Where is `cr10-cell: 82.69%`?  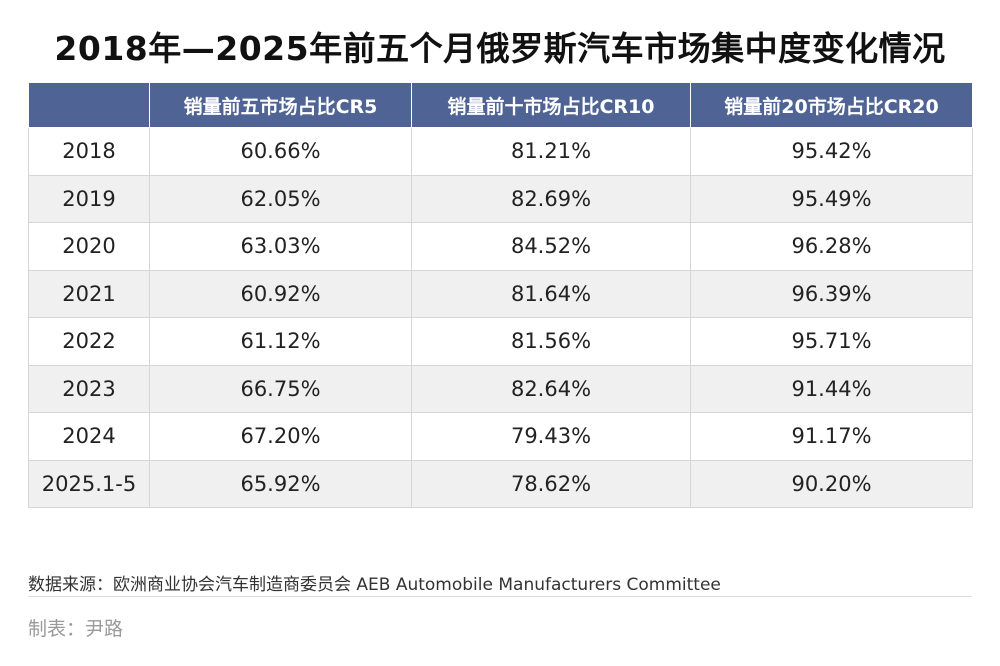
cr10-cell: 82.69% is located at coordinates (551, 198).